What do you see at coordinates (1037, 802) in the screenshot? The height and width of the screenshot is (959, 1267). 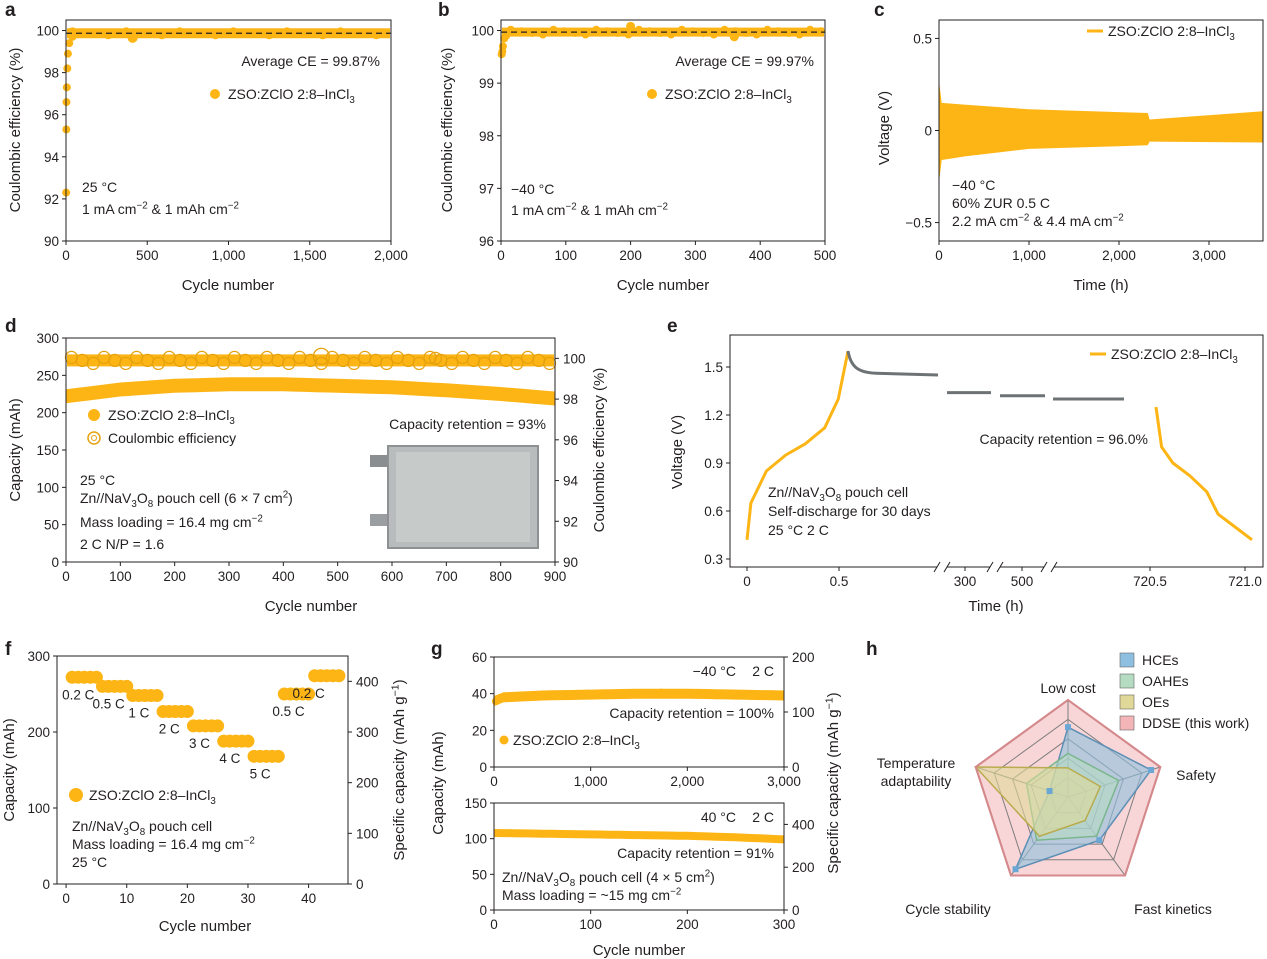 I see `radar-series-oes` at bounding box center [1037, 802].